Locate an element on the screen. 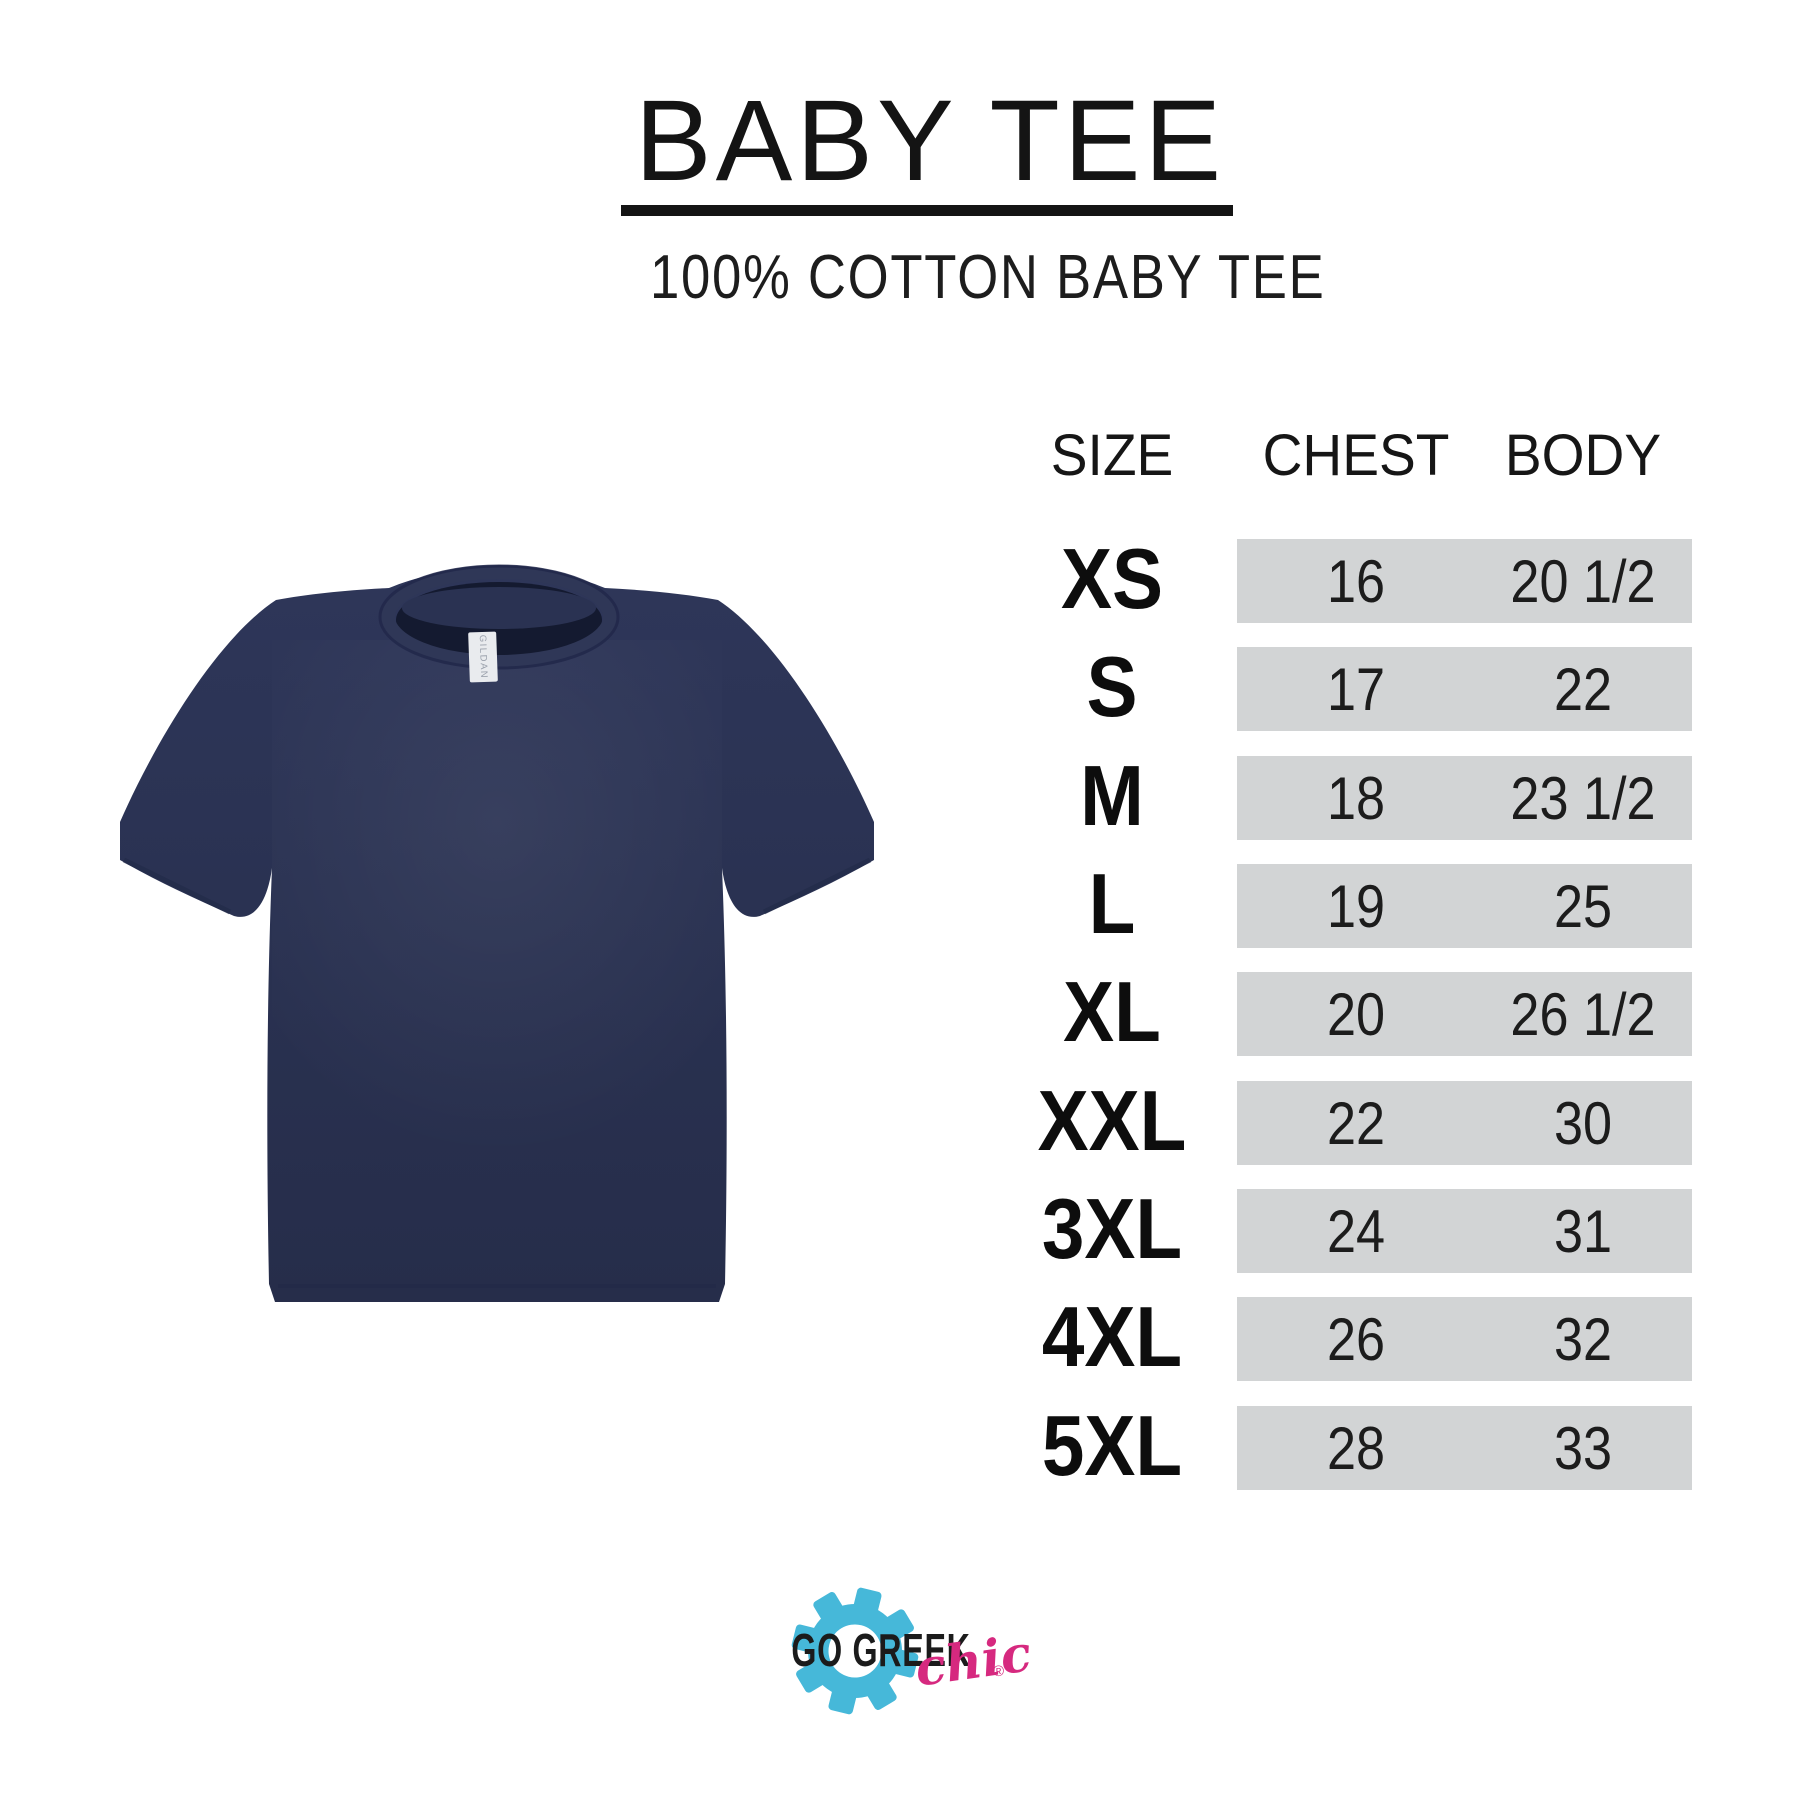 The width and height of the screenshot is (1800, 1800). size-row-xl: 20 26 1/2 is located at coordinates (1464, 1014).